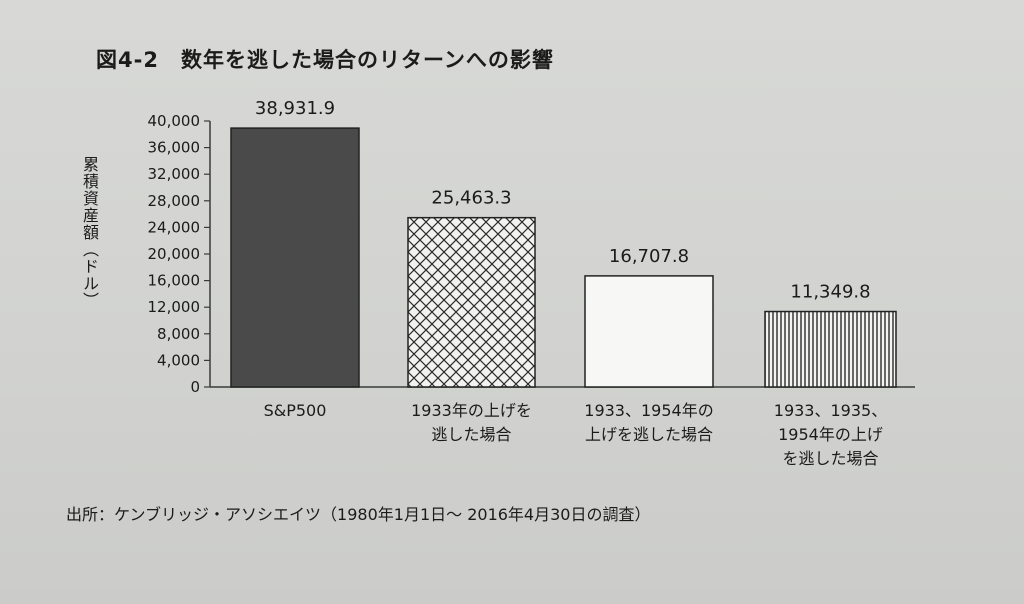  What do you see at coordinates (830, 292) in the screenshot?
I see `data-label: 11,349.8` at bounding box center [830, 292].